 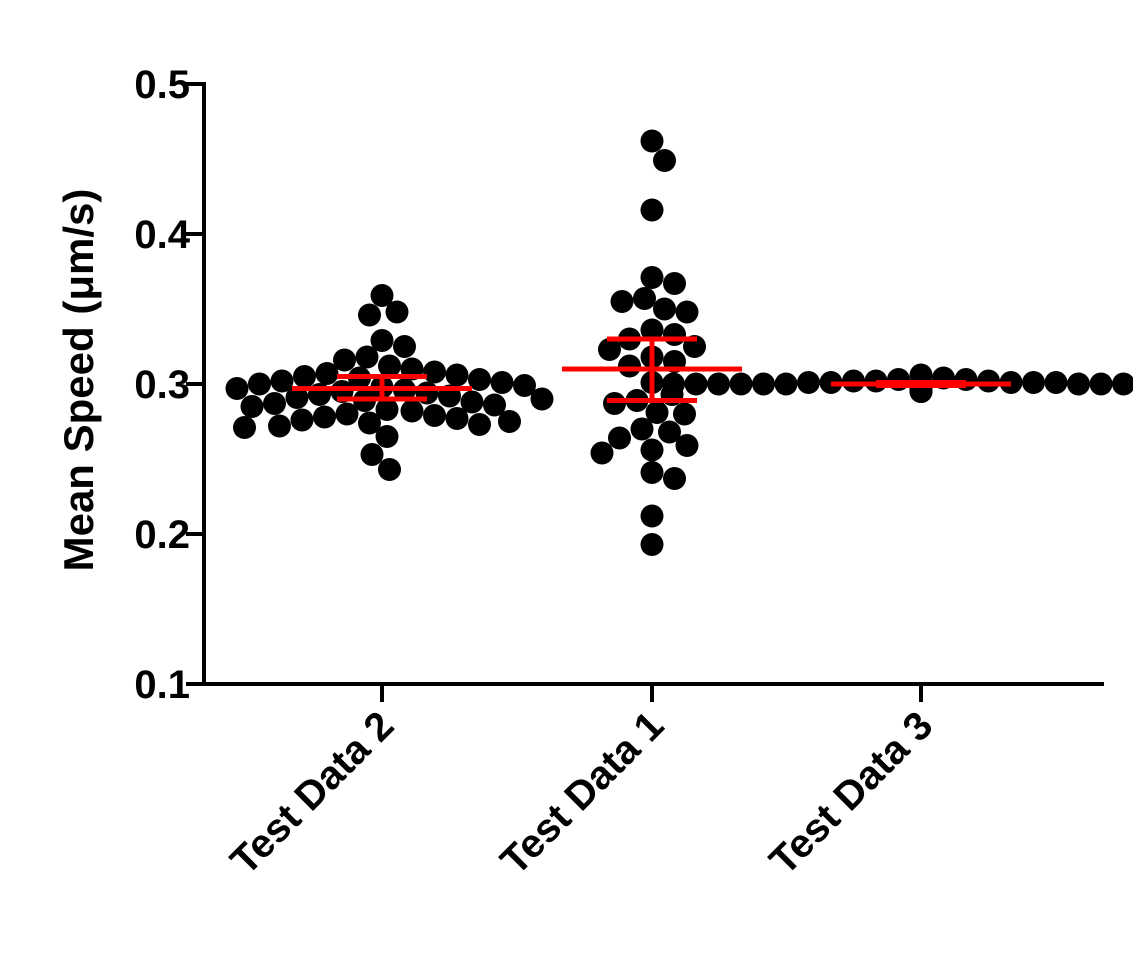 I want to click on x-category-label: Test Data 3, so click(x=851, y=793).